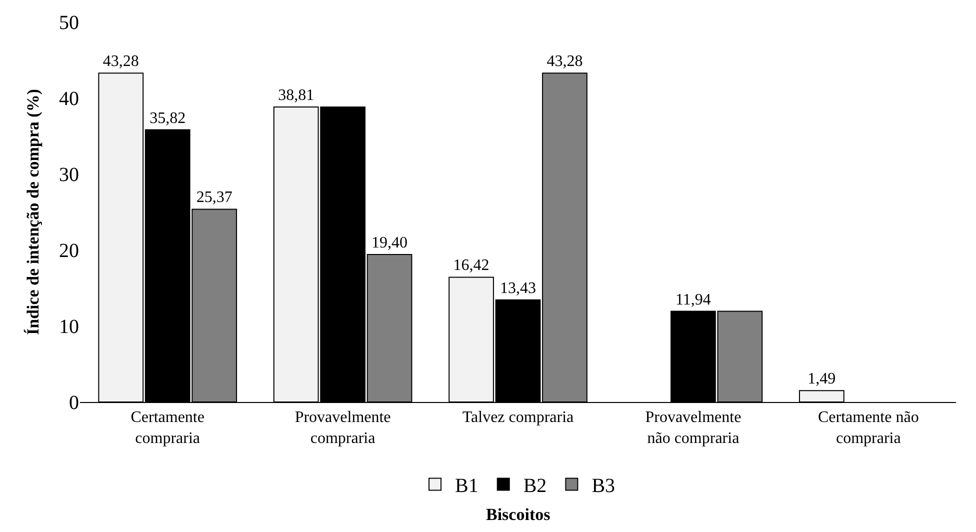 This screenshot has width=976, height=532. What do you see at coordinates (693, 299) in the screenshot?
I see `data-label: 11,94` at bounding box center [693, 299].